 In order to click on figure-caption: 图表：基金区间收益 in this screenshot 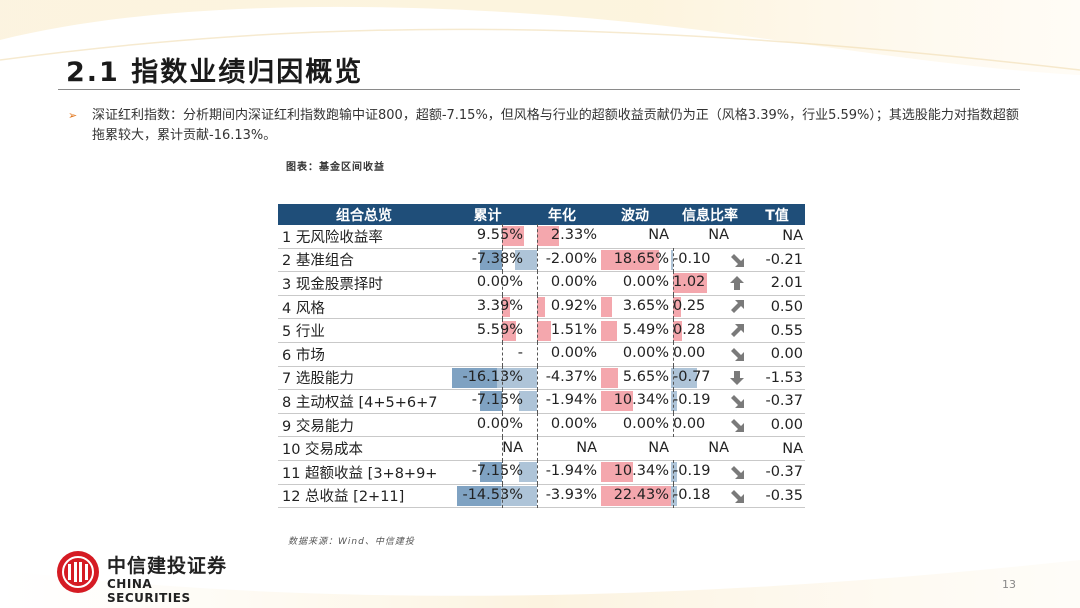, I will do `click(335, 167)`.